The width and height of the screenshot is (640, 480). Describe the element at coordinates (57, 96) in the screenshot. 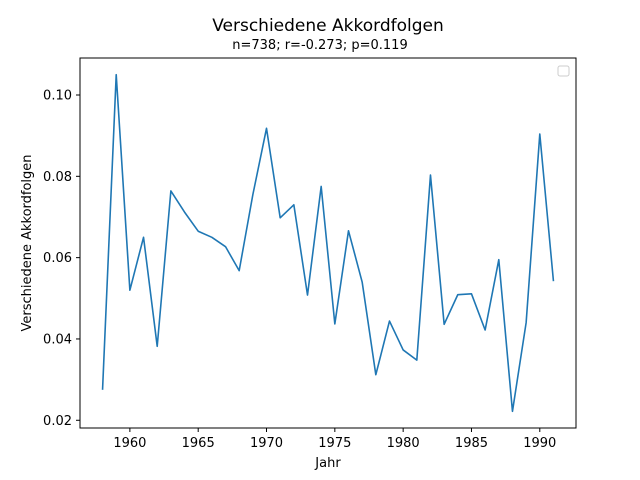

I see `y-tick-label: 0.10` at that location.